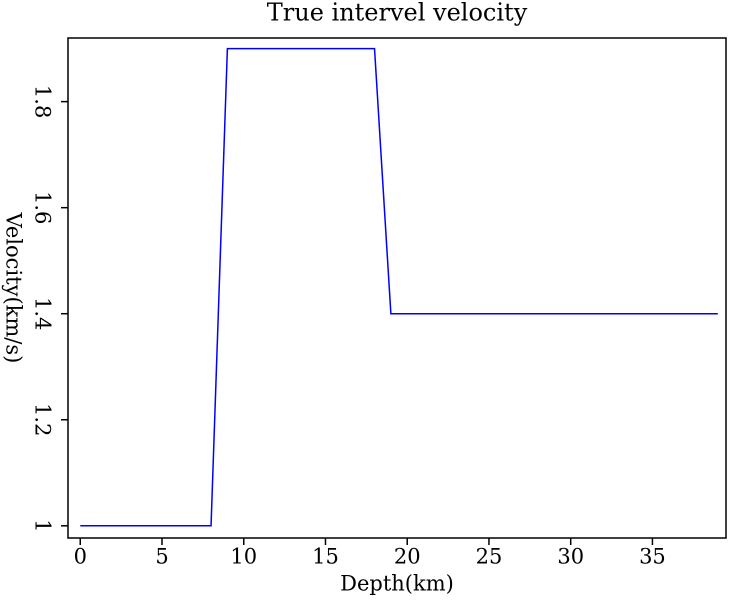 Image resolution: width=731 pixels, height=600 pixels. What do you see at coordinates (43, 313) in the screenshot?
I see `y-tick-label: 1.4` at bounding box center [43, 313].